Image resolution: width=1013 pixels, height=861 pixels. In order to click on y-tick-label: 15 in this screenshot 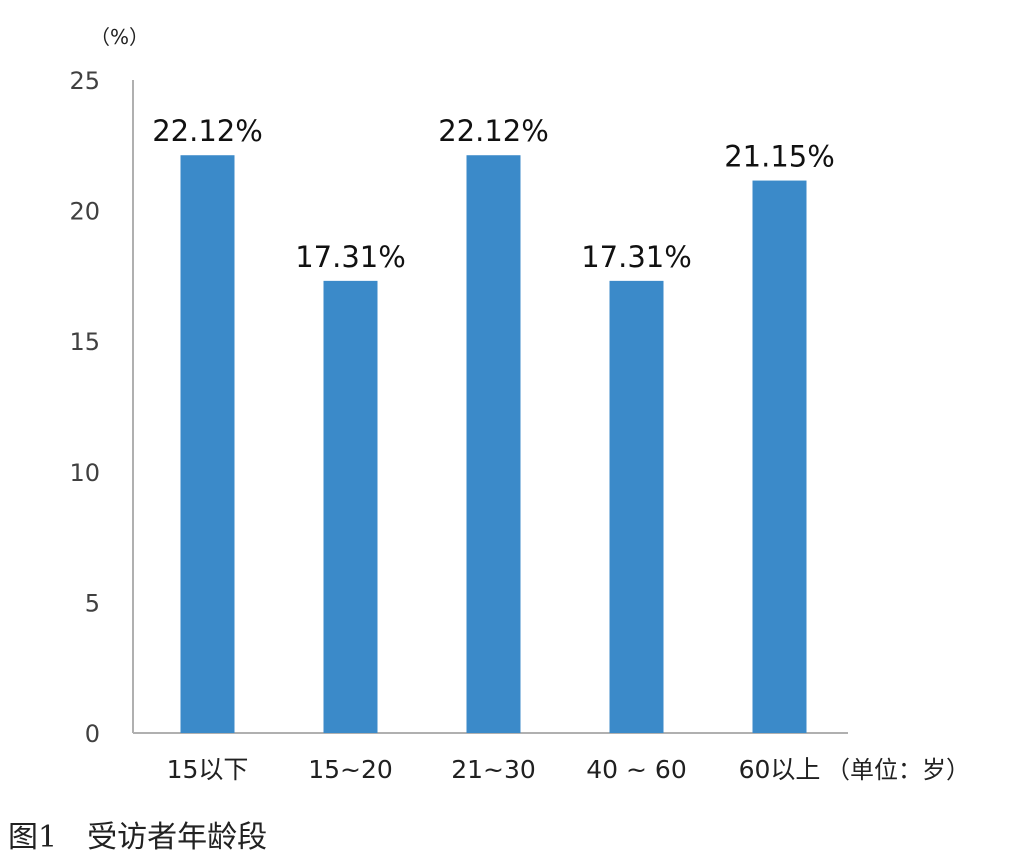, I will do `click(84, 342)`.